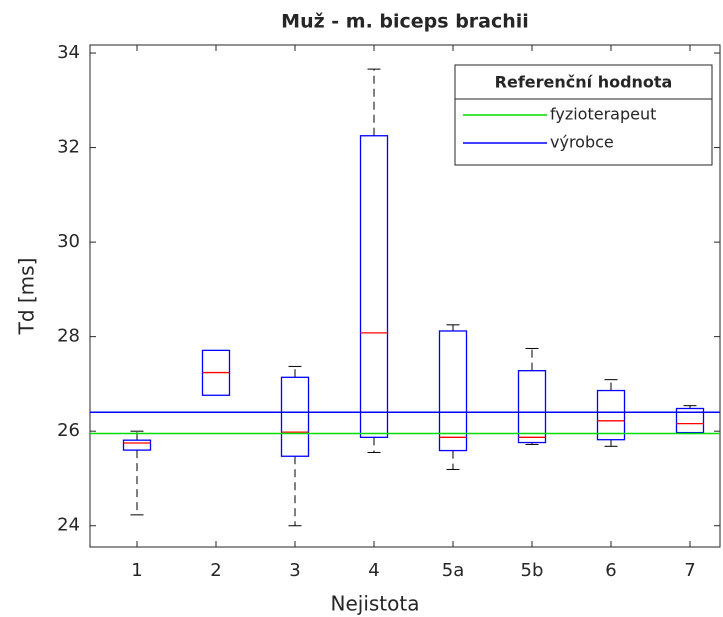 The image size is (723, 617). I want to click on y-tick-label: 30, so click(68, 241).